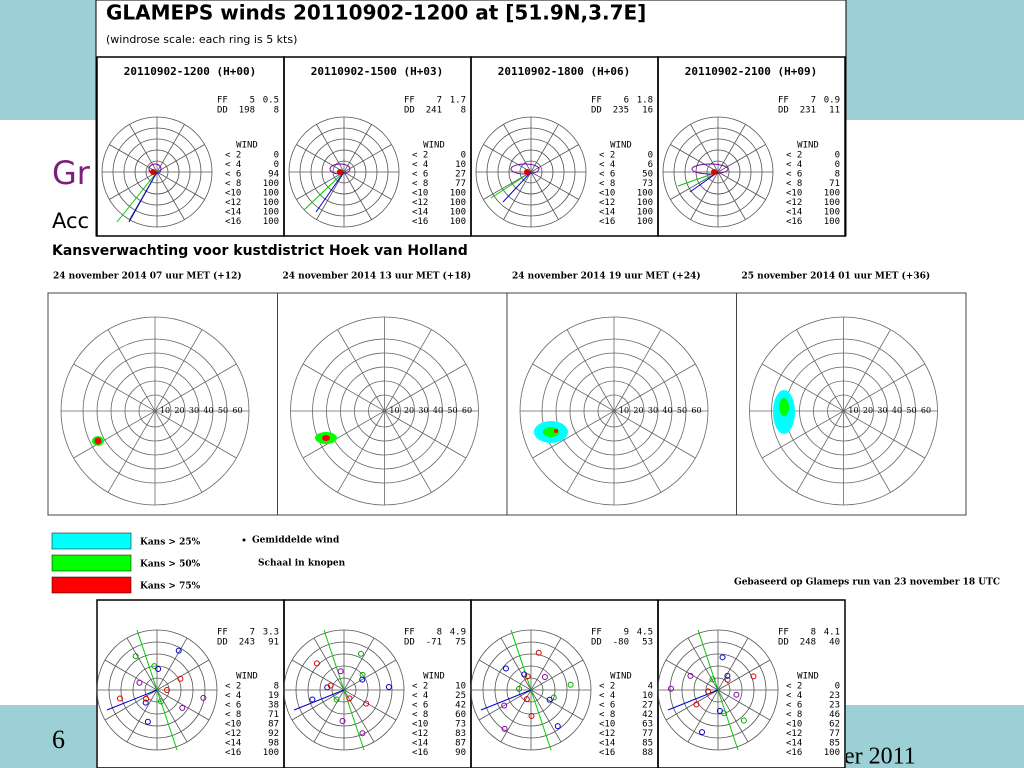  I want to click on legend-label: Kans > 25%, so click(170, 543).